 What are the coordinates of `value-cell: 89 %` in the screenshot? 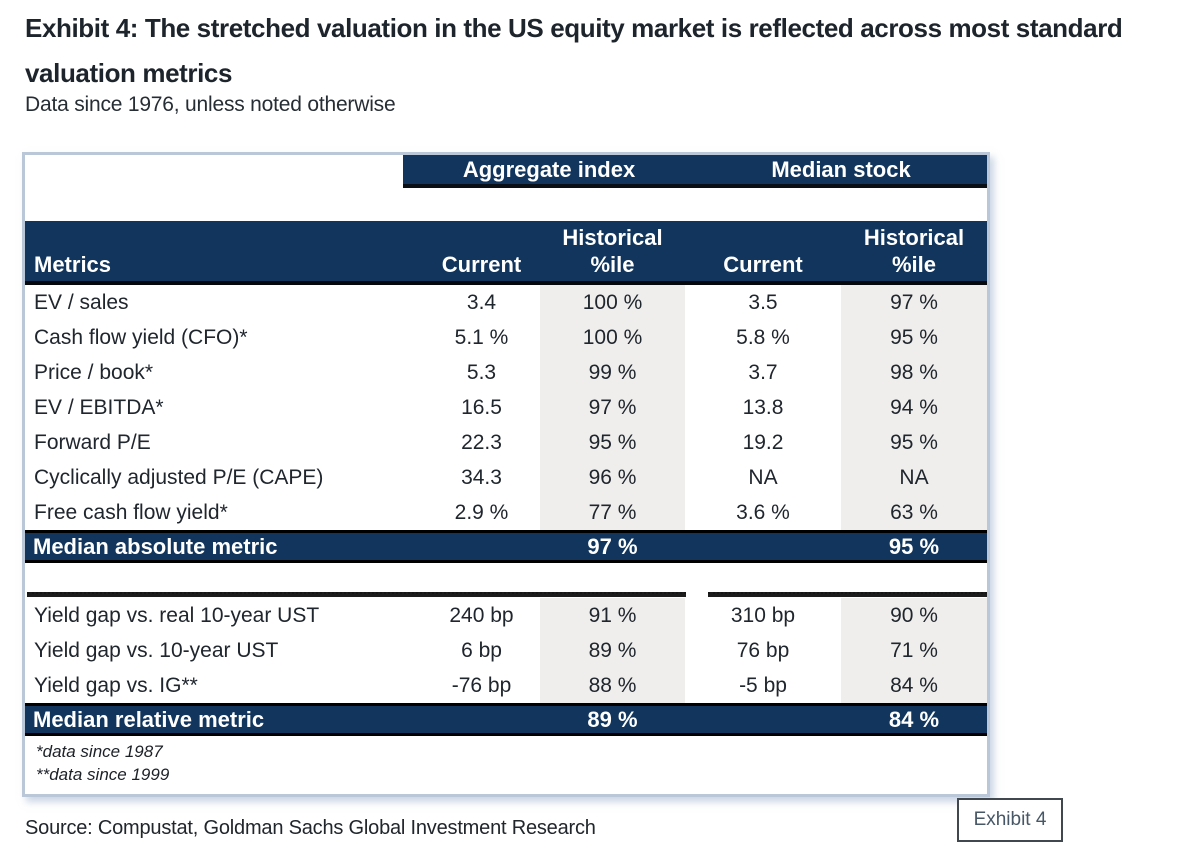 It's located at (612, 650).